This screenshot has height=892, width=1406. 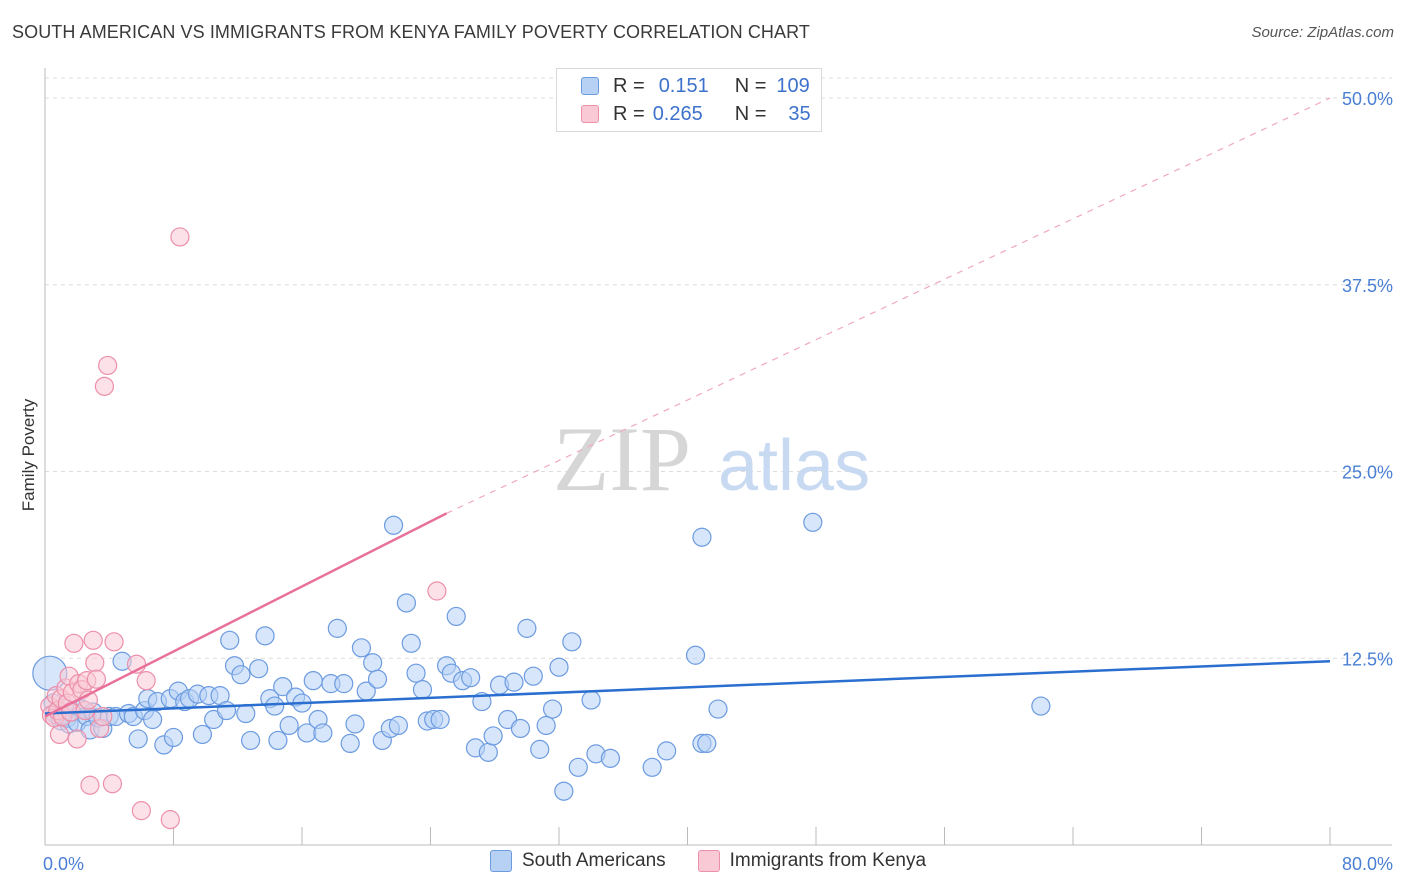 What do you see at coordinates (799, 113) in the screenshot?
I see `legend-n-value: 35` at bounding box center [799, 113].